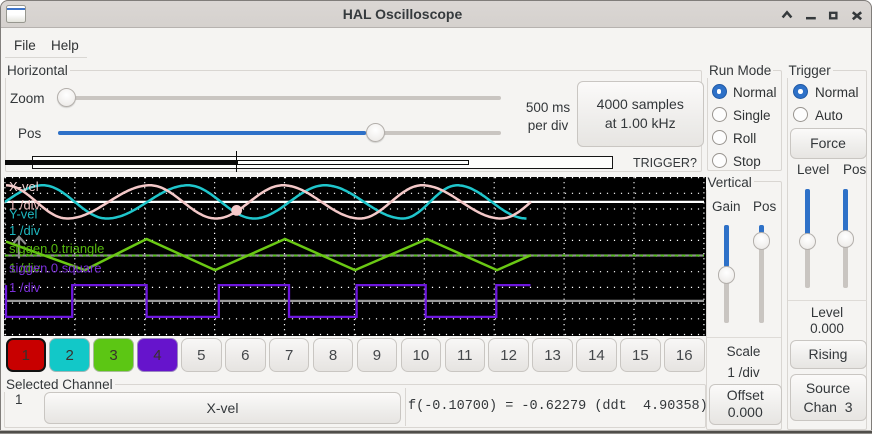 This screenshot has width=872, height=434. I want to click on svg-text: X-vel, so click(24, 186).